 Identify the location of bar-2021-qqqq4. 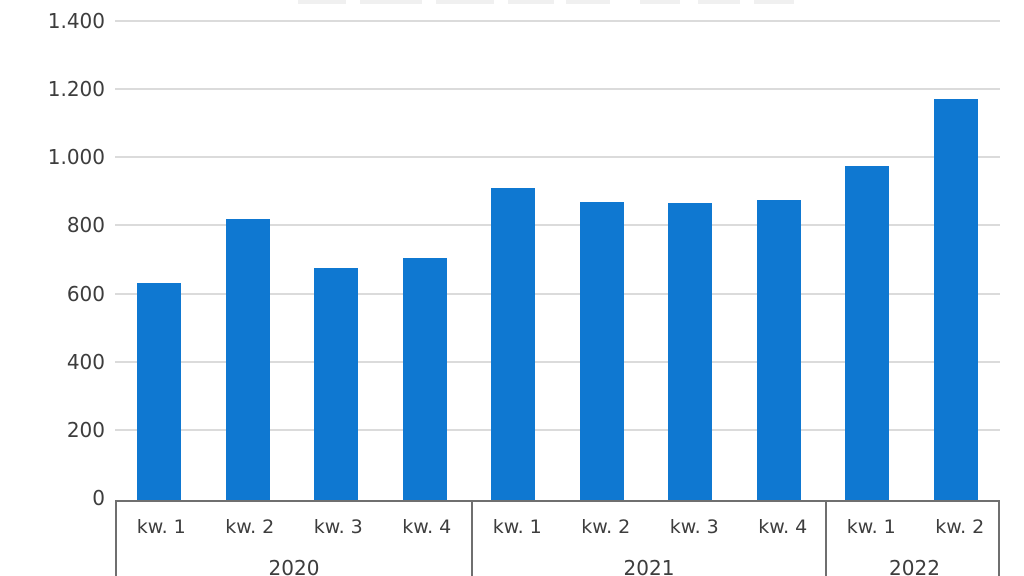
(778, 349).